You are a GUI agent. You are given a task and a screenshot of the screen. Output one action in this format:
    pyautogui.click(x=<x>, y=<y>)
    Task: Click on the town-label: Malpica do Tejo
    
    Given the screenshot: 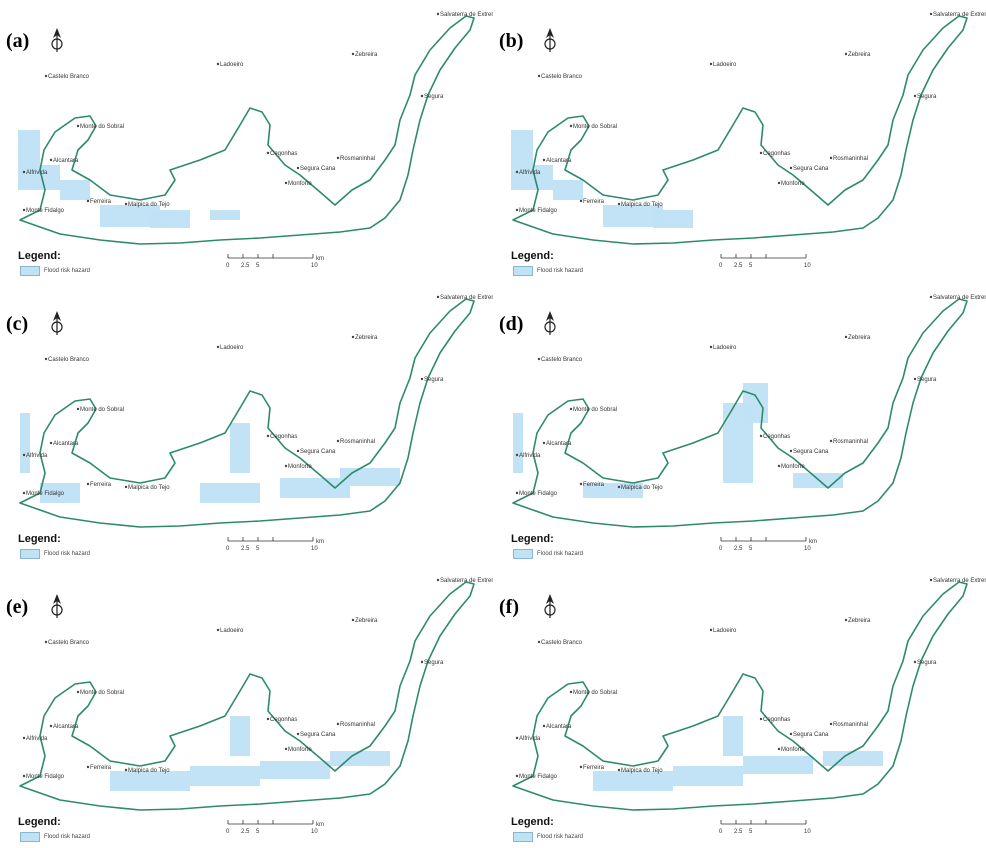 What is the action you would take?
    pyautogui.click(x=149, y=205)
    